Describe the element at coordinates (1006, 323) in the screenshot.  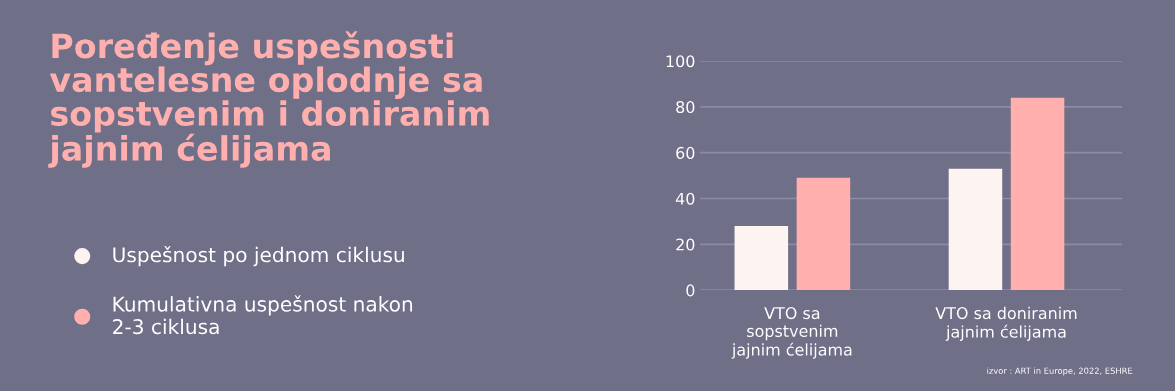
I see `x-tick-label: VTO sa doniranim jajnim ćelijama` at that location.